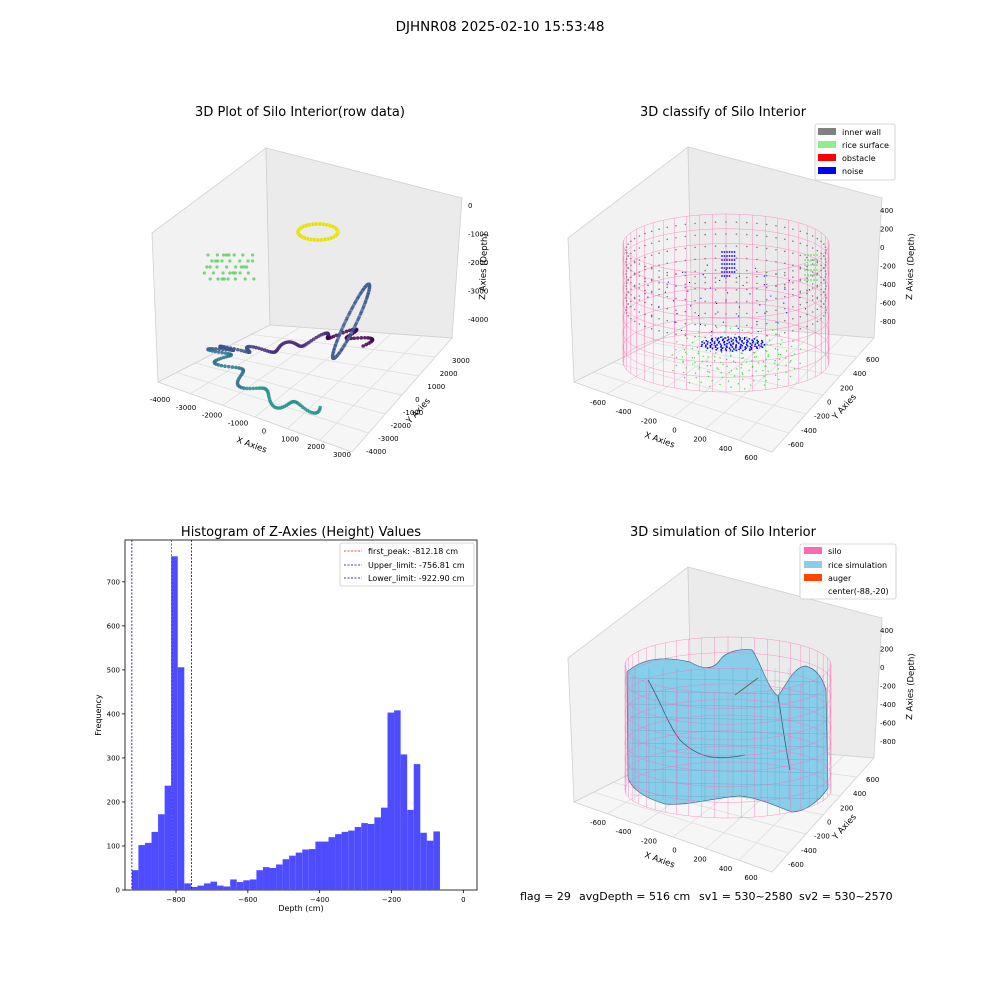  What do you see at coordinates (413, 413) in the screenshot?
I see `panel1-y-tick: -1000` at bounding box center [413, 413].